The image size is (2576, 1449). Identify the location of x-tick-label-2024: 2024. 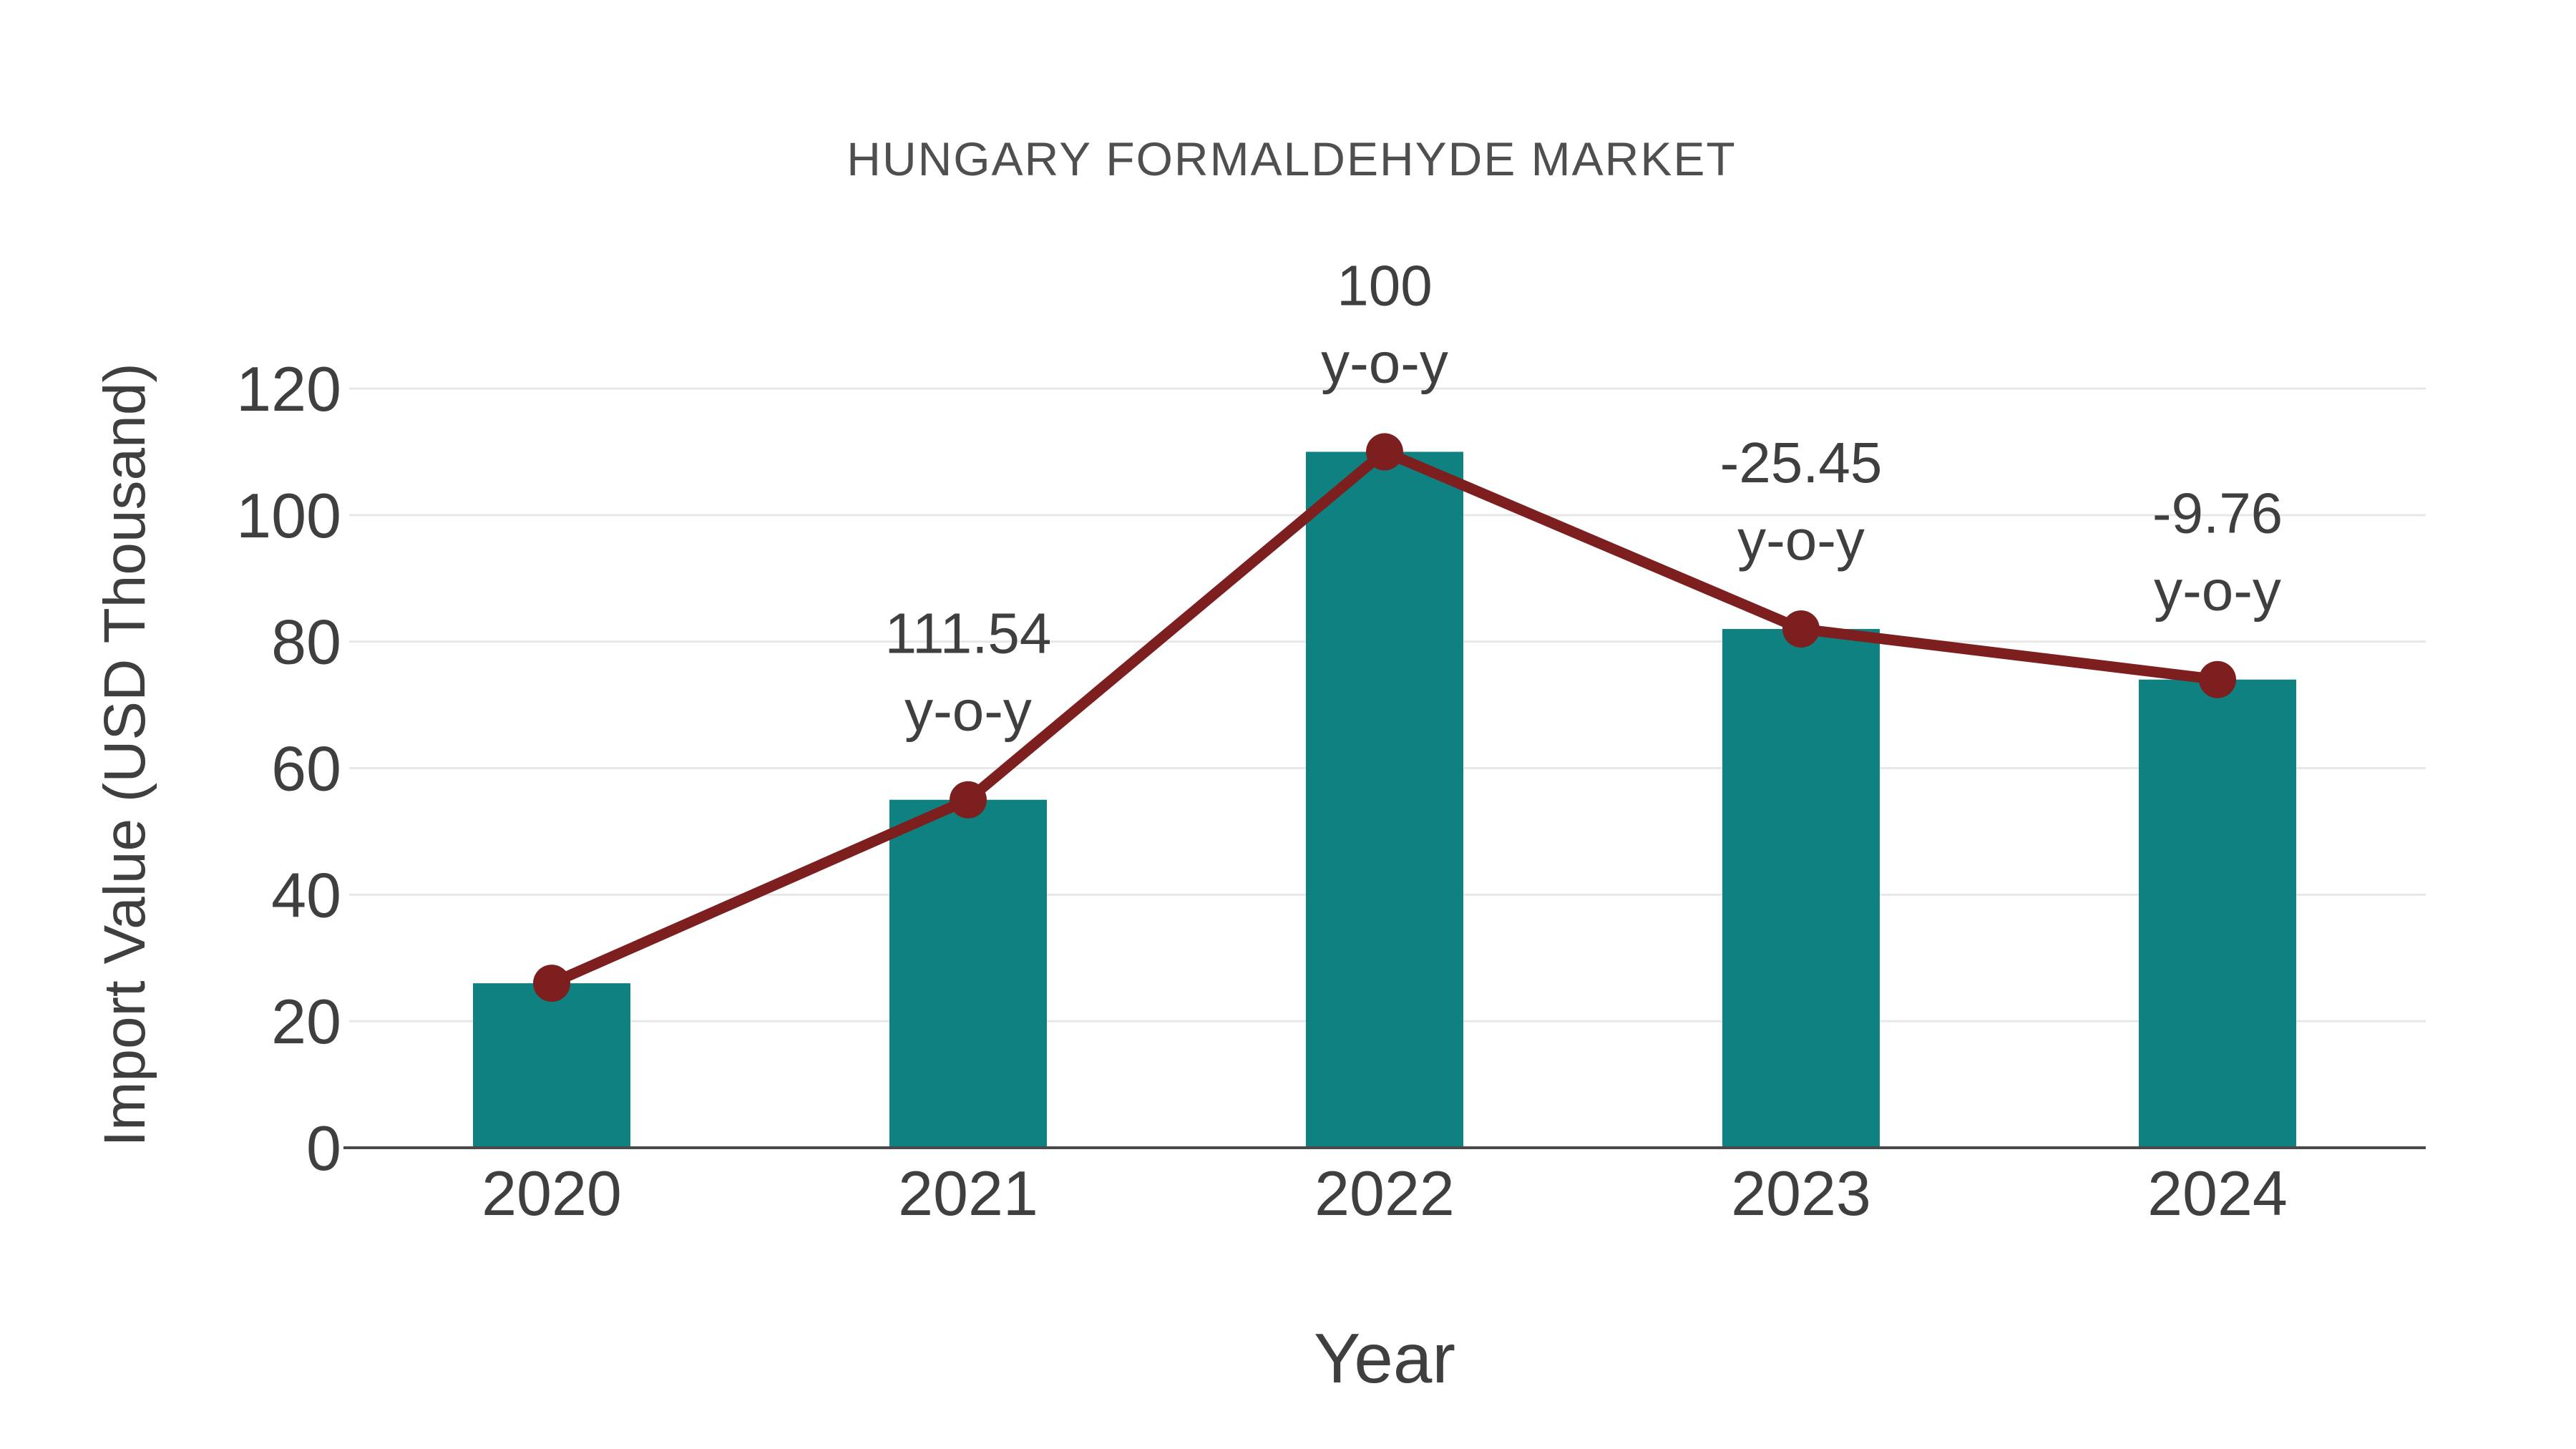
(2217, 1193).